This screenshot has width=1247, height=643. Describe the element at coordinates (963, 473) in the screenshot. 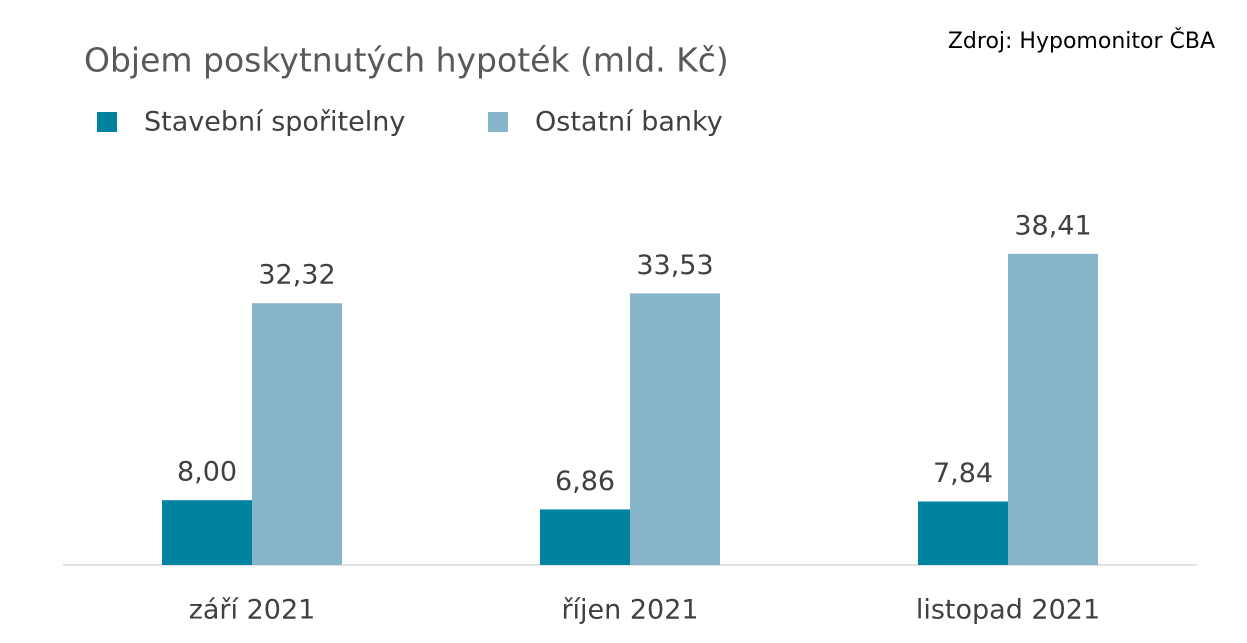

I see `value-label: 7,84` at that location.